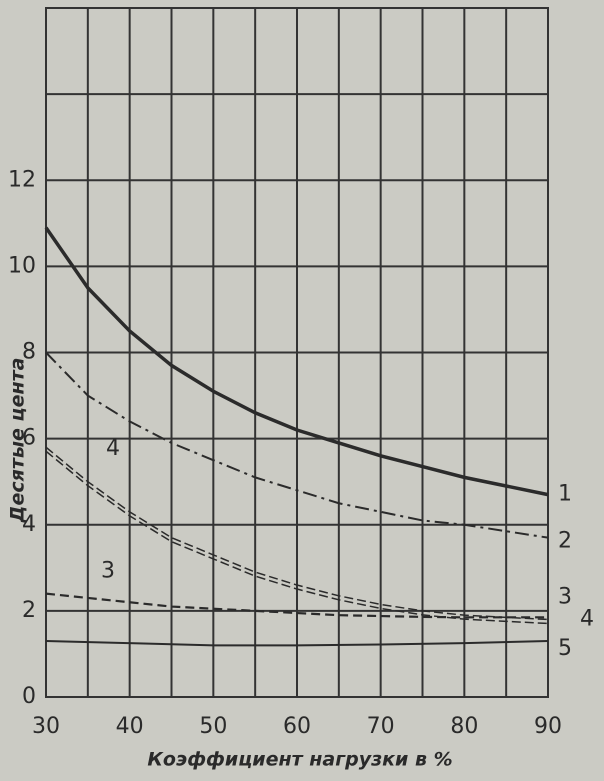 The width and height of the screenshot is (604, 781). What do you see at coordinates (22, 265) in the screenshot?
I see `y-tick-label: 10` at bounding box center [22, 265].